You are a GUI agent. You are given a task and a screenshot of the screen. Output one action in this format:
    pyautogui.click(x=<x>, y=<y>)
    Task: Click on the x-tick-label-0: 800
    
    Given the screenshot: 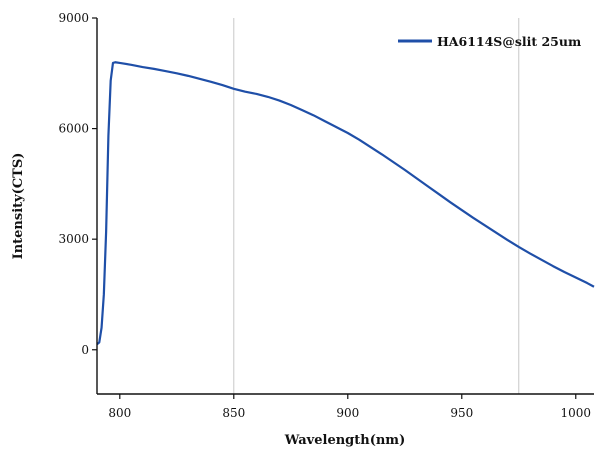 What is the action you would take?
    pyautogui.click(x=119, y=413)
    